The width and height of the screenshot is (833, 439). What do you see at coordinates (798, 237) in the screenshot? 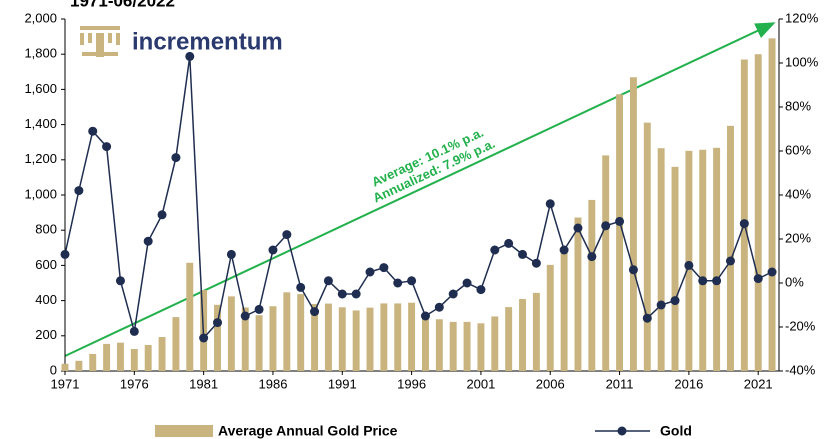
I see `y2-tick-label: 20%` at bounding box center [798, 237].